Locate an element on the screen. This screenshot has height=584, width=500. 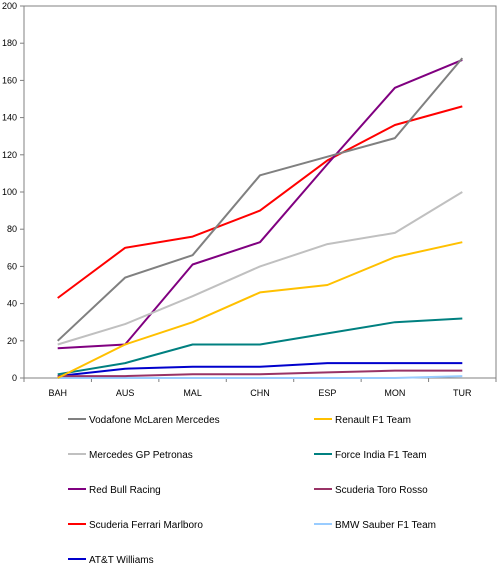
y-tick-label: 20 is located at coordinates (12, 341).